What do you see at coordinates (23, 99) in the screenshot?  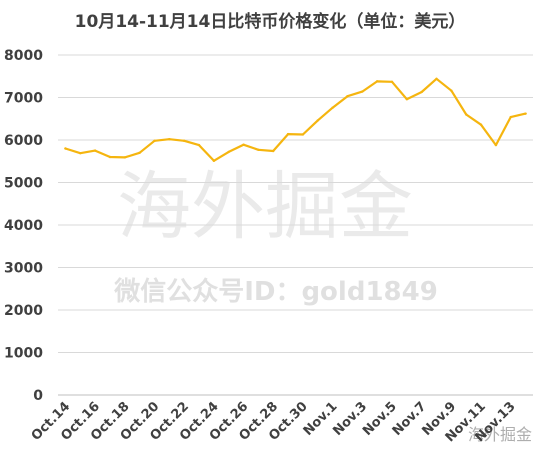 I see `y-tick-label: 7000` at bounding box center [23, 99].